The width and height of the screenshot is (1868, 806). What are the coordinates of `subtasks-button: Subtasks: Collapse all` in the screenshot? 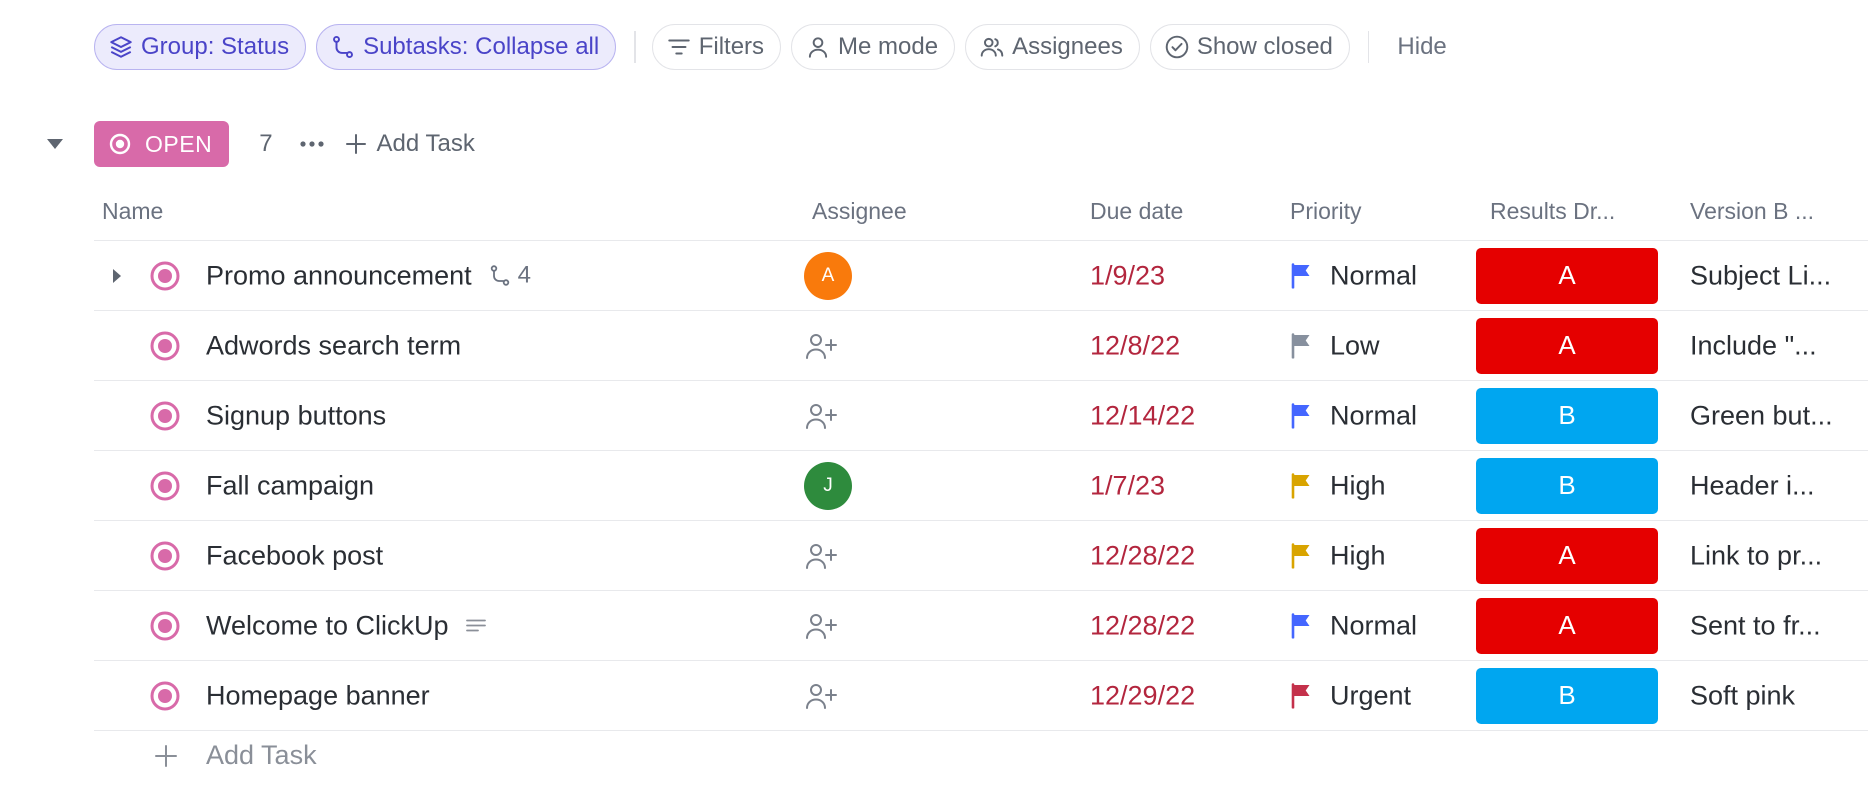 It's located at (466, 47).